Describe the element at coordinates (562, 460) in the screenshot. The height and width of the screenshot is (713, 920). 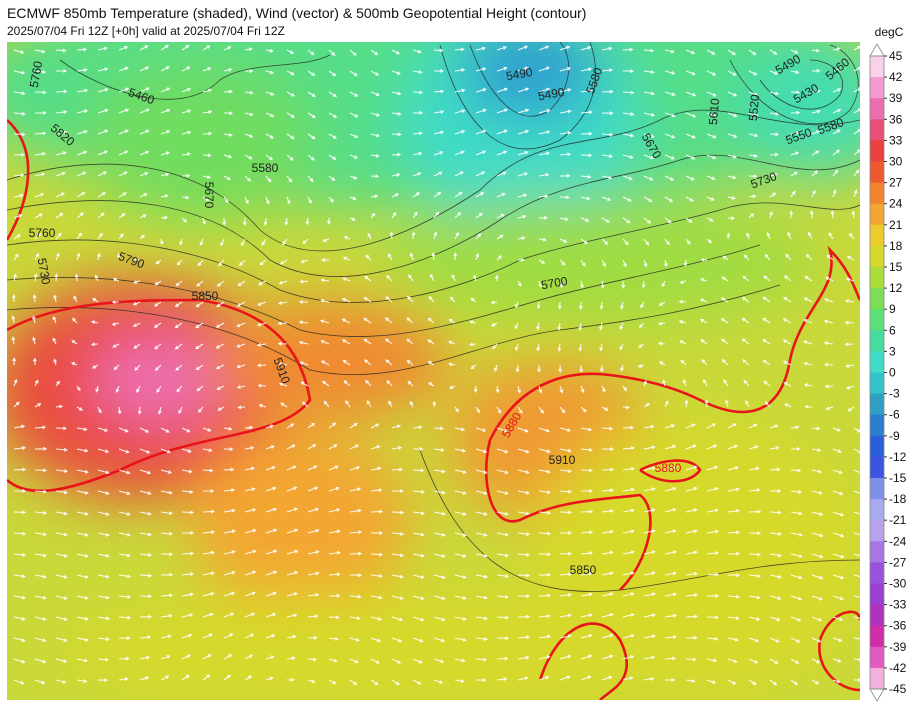
I see `contour-label: 5910` at that location.